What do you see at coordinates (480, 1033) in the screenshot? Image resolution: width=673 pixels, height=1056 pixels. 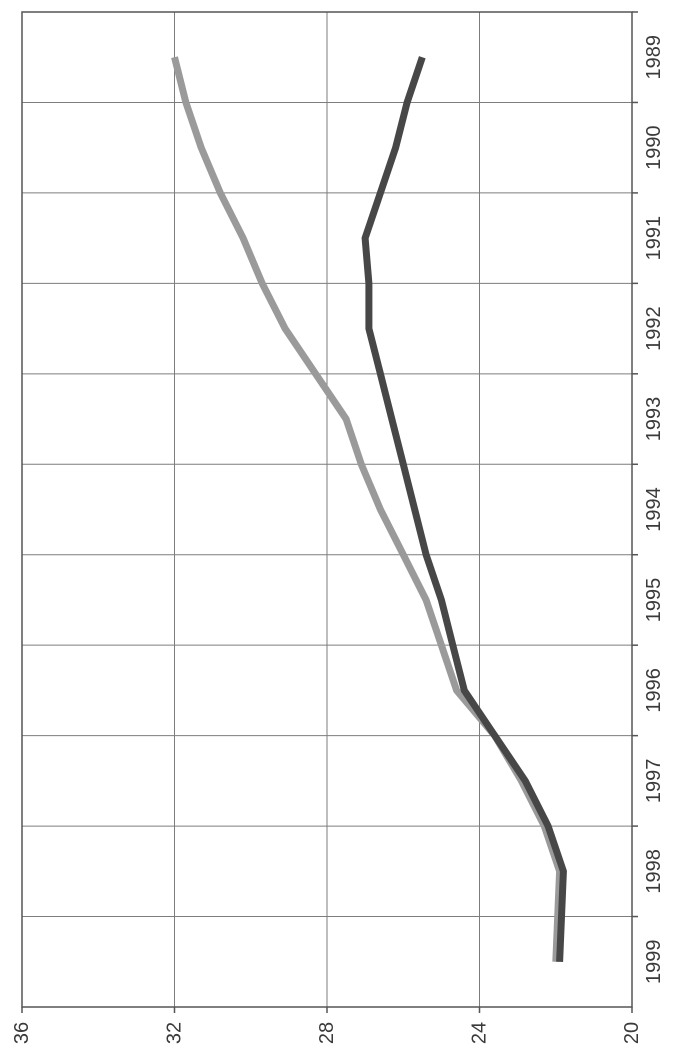 I see `y-tick-label: 24` at bounding box center [480, 1033].